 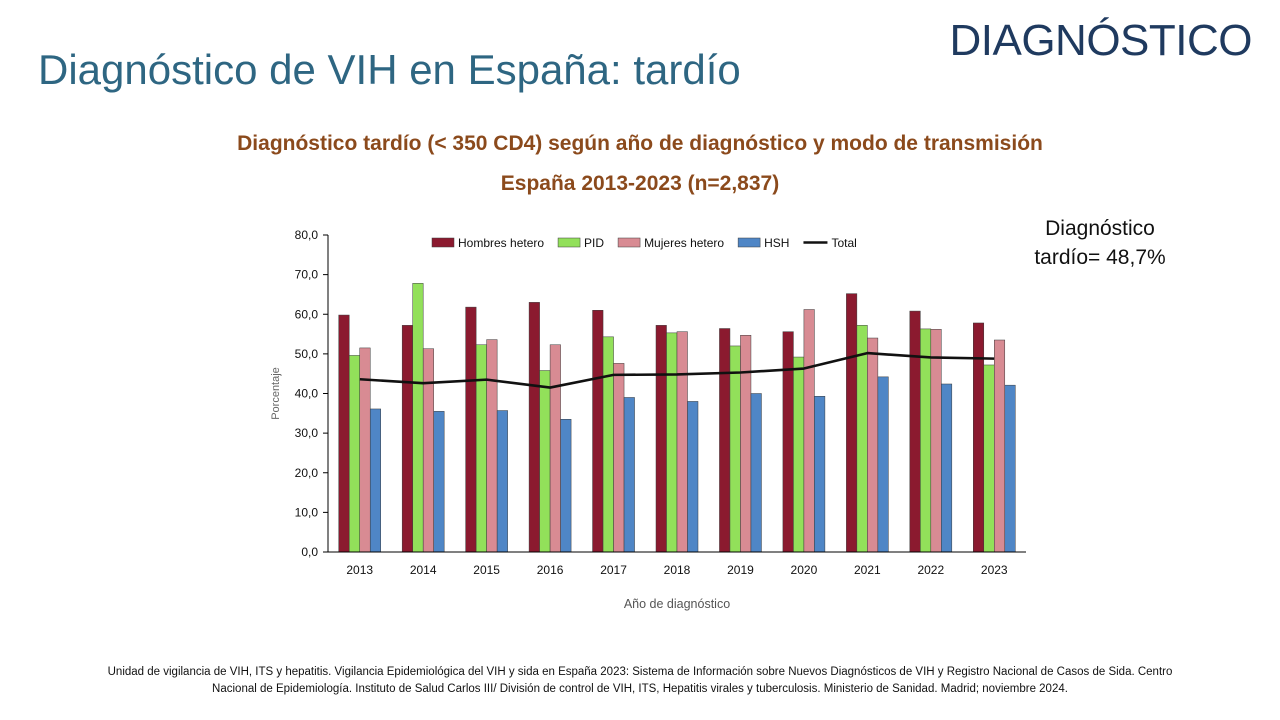 What do you see at coordinates (501, 243) in the screenshot?
I see `legend-label: Hombres hetero` at bounding box center [501, 243].